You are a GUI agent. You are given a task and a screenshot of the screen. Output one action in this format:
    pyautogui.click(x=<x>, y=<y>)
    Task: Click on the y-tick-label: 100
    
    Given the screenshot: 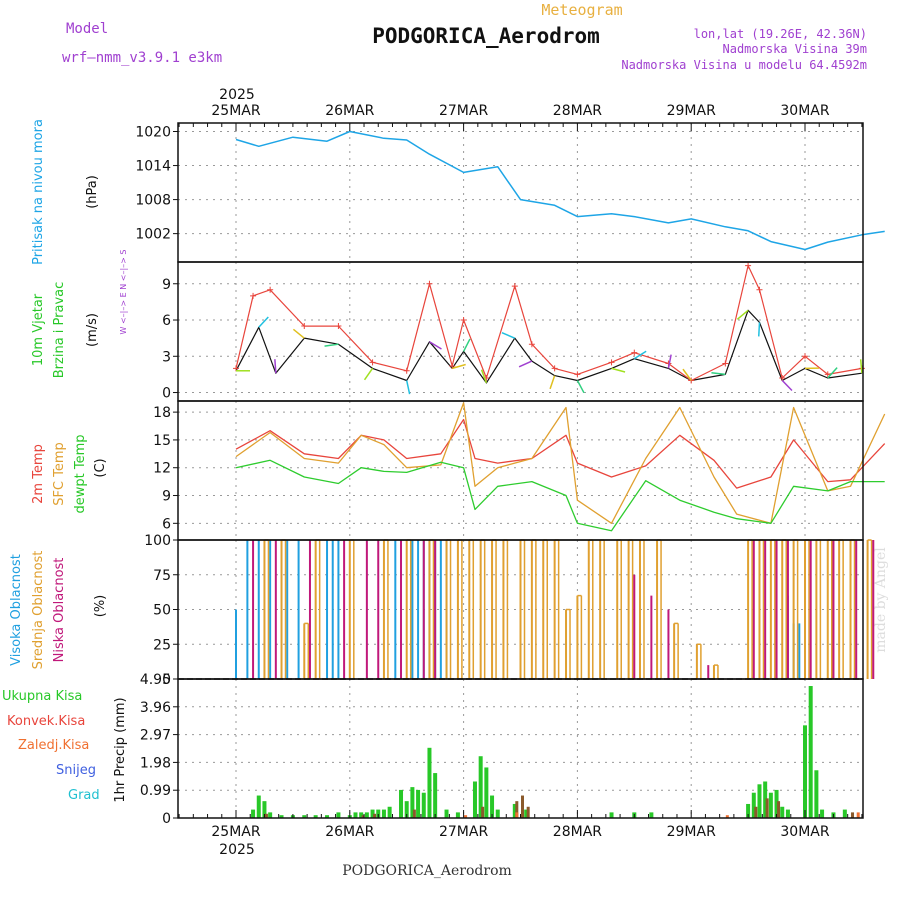 What is the action you would take?
    pyautogui.click(x=157, y=541)
    